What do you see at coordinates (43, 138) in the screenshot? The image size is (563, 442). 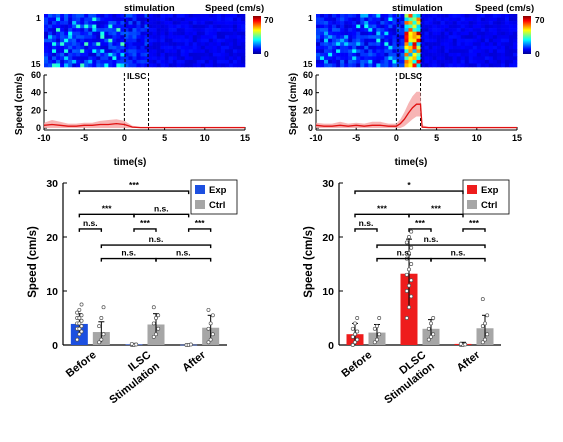 I see `x-tick-label: -10` at bounding box center [43, 138].